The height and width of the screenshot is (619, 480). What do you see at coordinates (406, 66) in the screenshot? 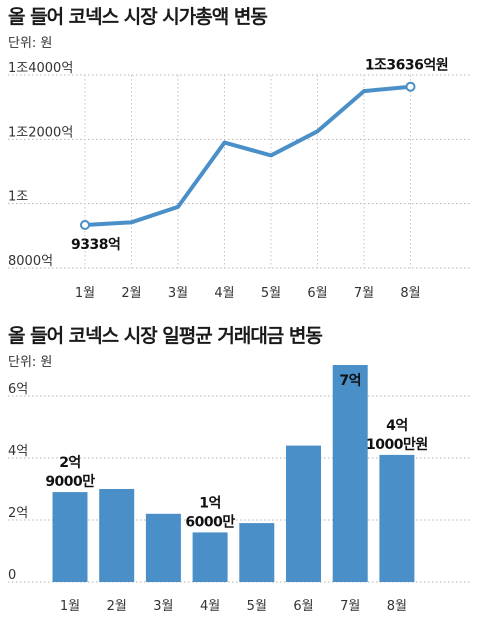
I see `line-data-label-1: 1조3636억원` at bounding box center [406, 66].